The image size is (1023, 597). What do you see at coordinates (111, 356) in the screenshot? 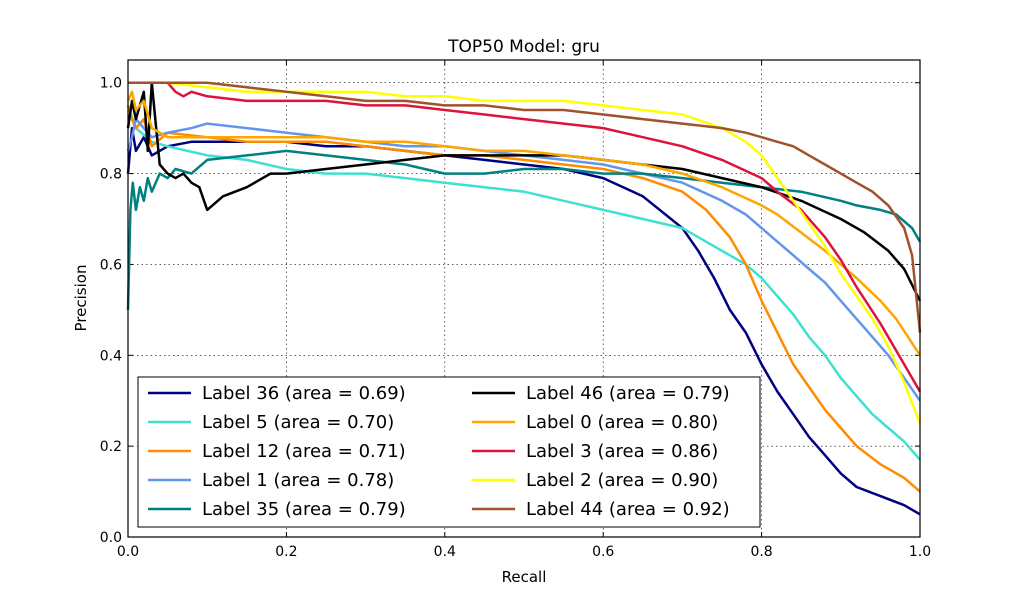
I see `y-tick-label: 0.4` at bounding box center [111, 356].